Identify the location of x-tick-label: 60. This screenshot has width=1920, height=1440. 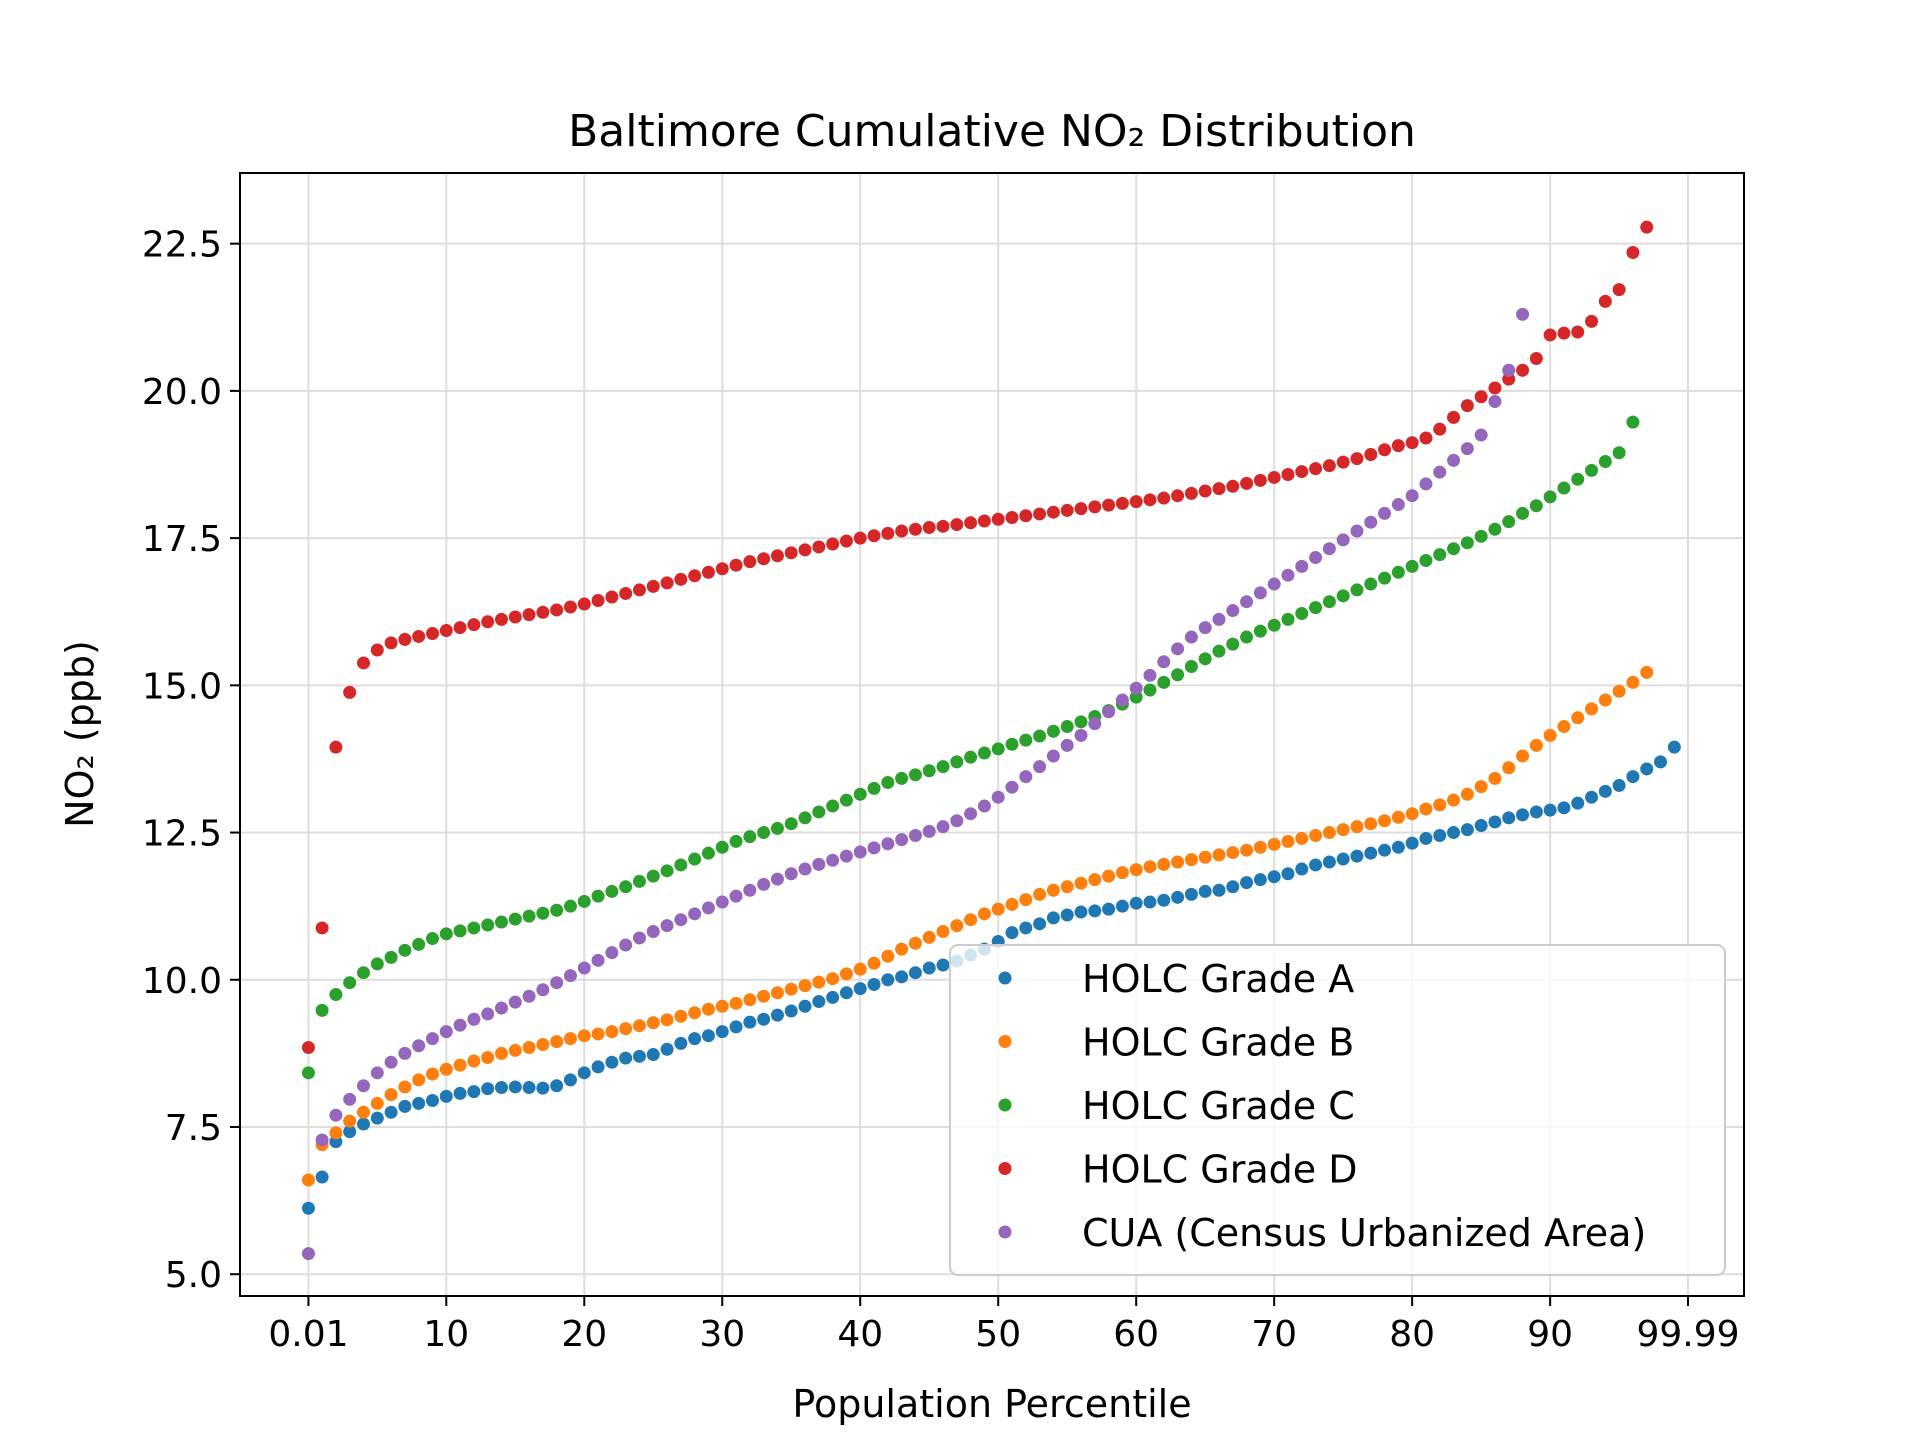
(1136, 1334).